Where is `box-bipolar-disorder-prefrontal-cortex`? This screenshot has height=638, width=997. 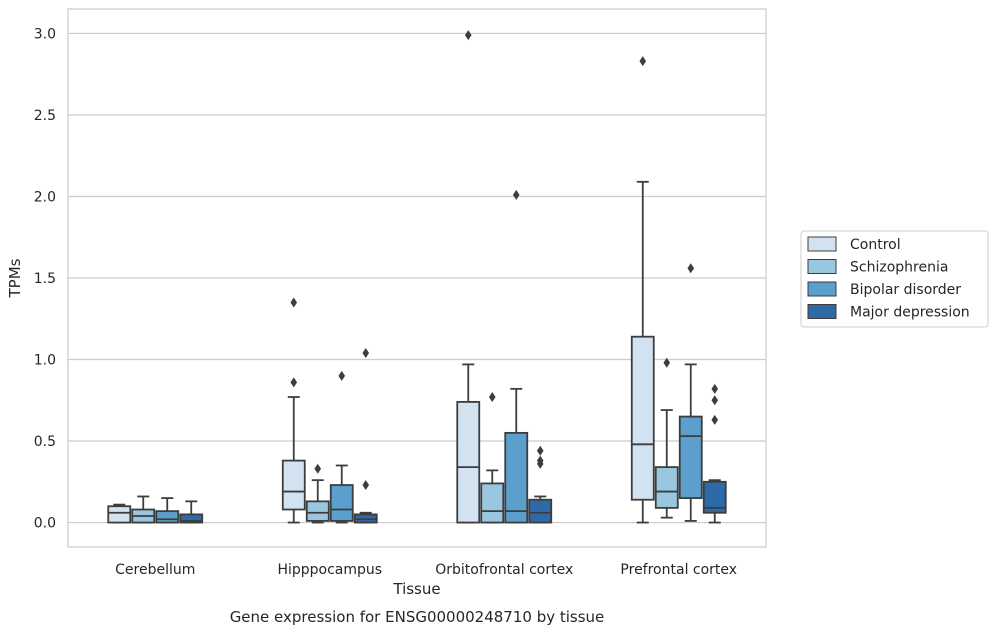 box-bipolar-disorder-prefrontal-cortex is located at coordinates (690, 392).